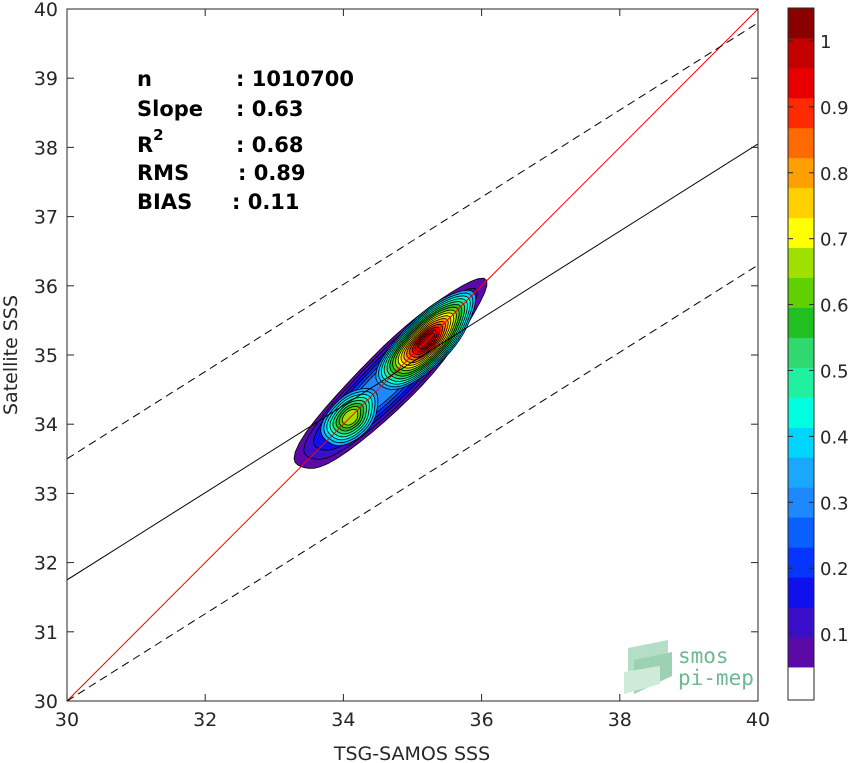  What do you see at coordinates (390, 373) in the screenshot?
I see `density-contours` at bounding box center [390, 373].